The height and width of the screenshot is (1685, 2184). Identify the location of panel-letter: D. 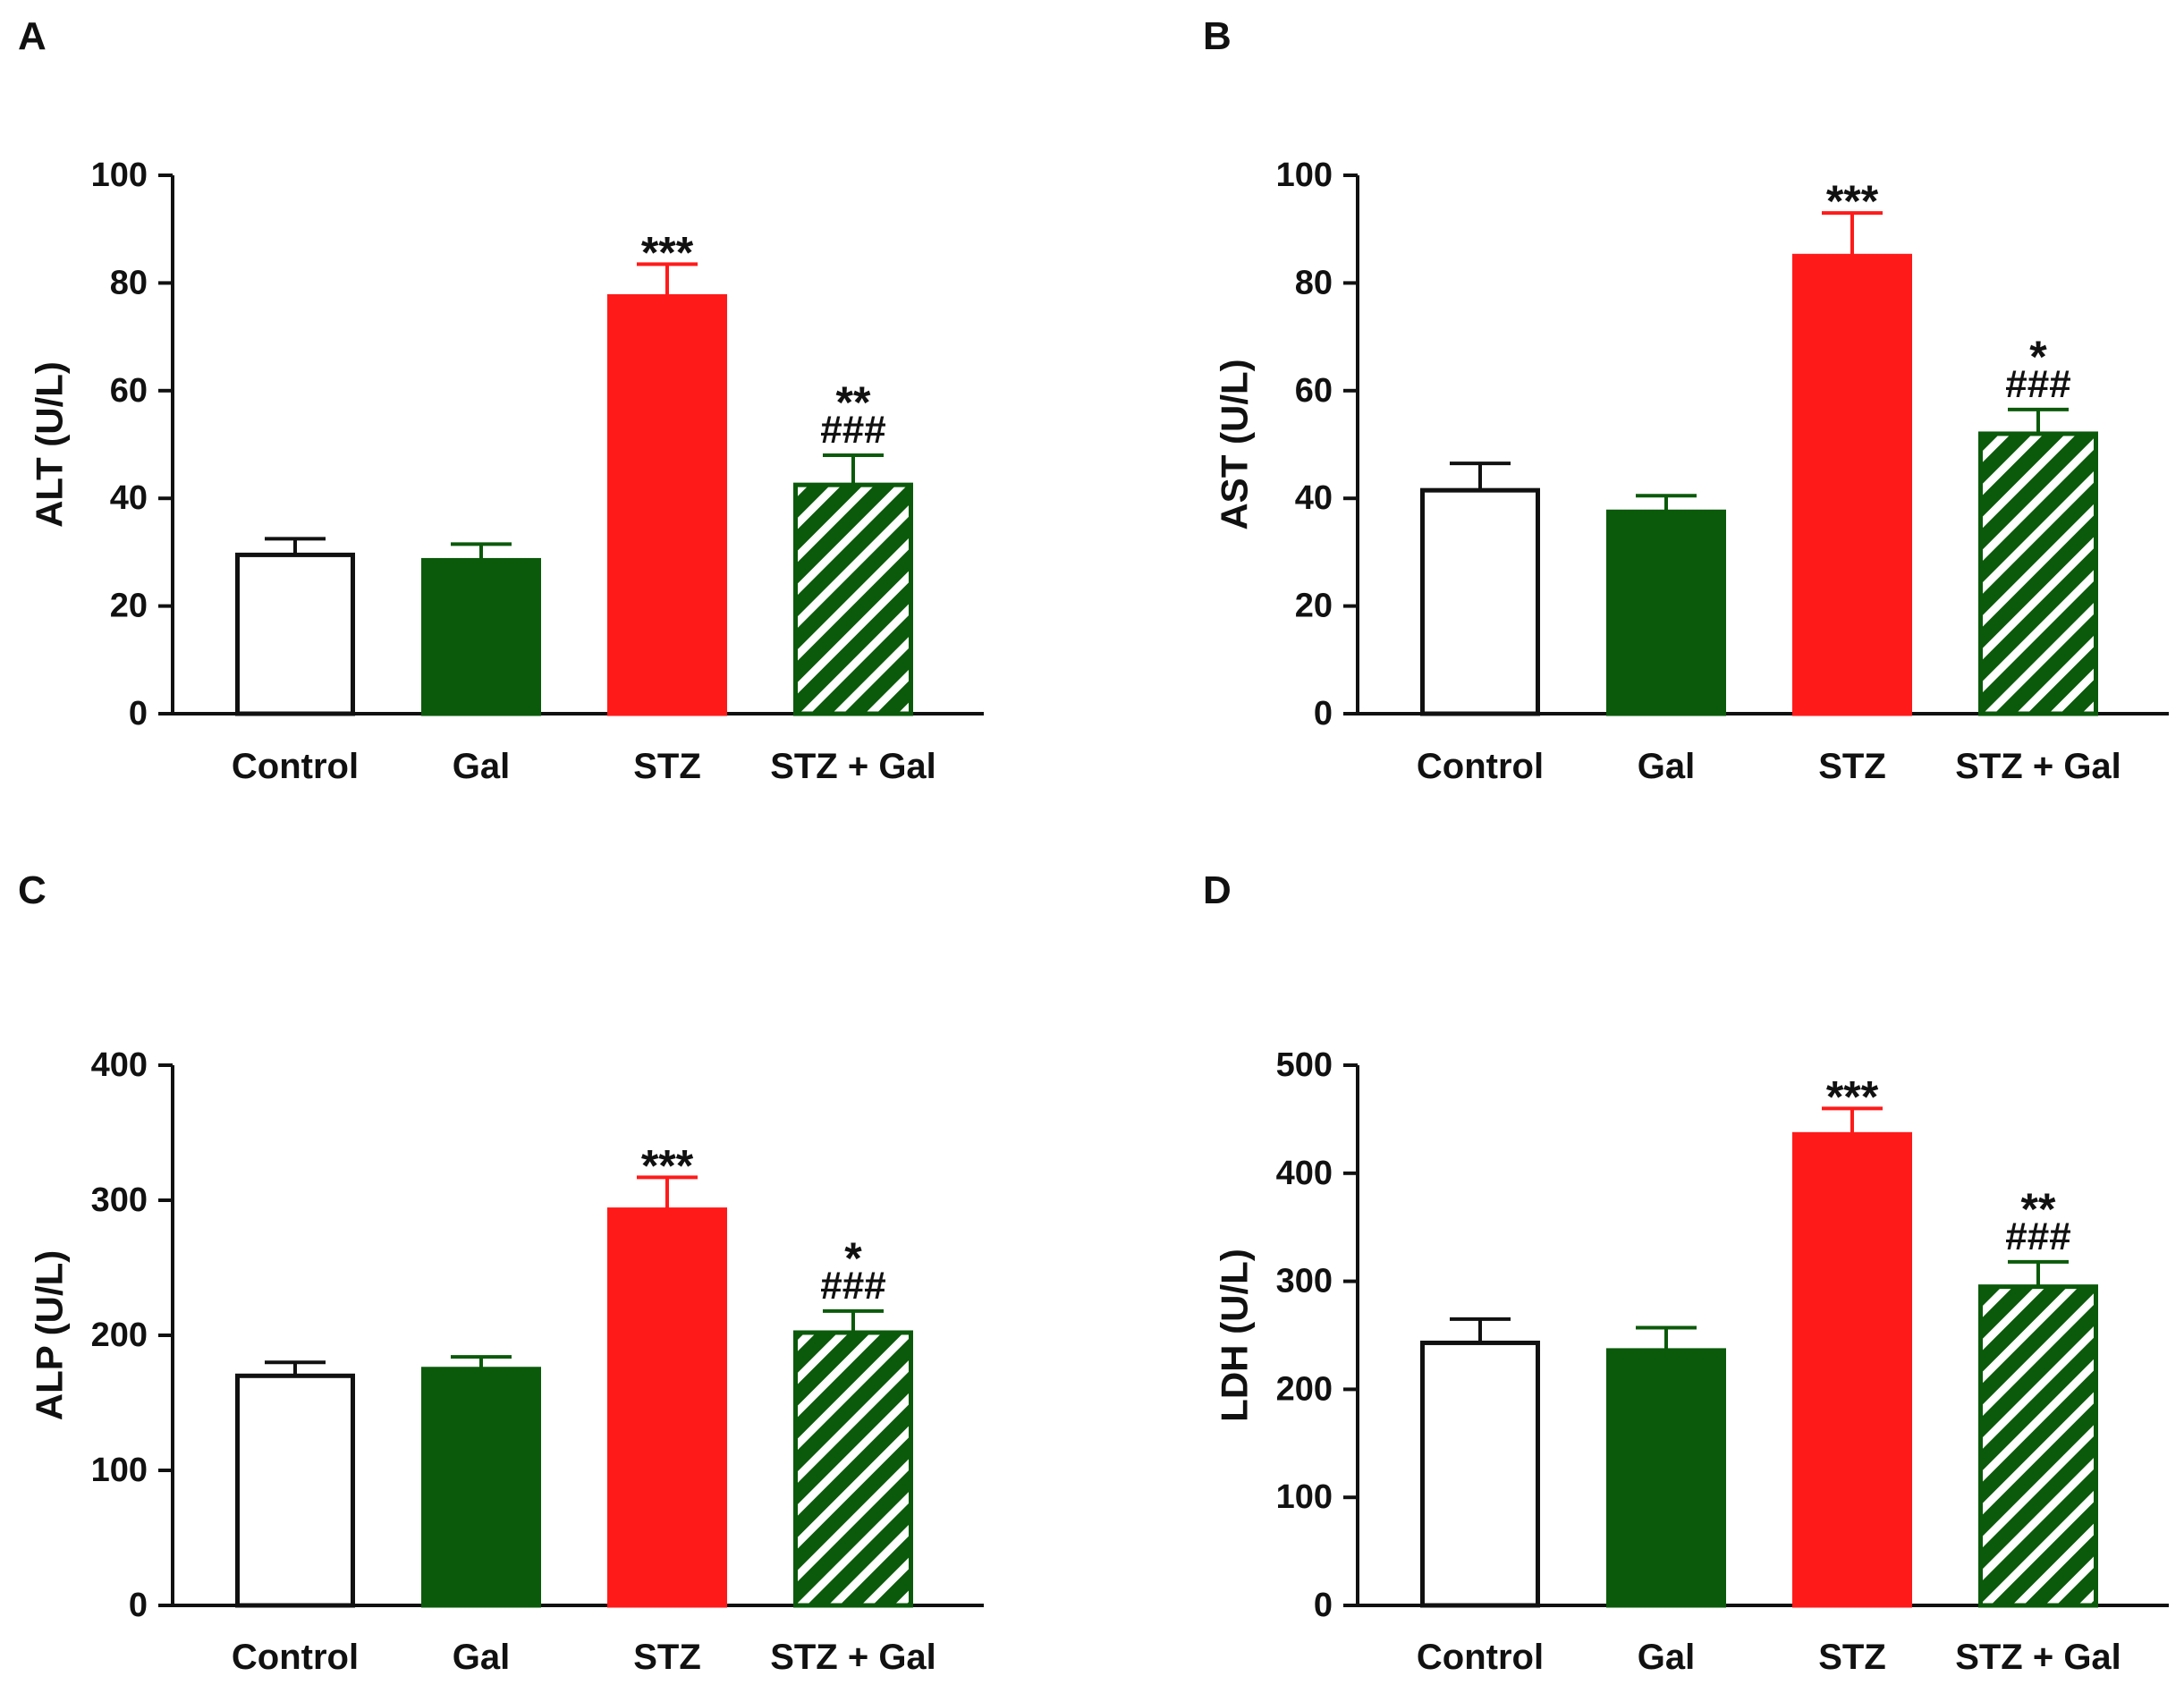
(1217, 890).